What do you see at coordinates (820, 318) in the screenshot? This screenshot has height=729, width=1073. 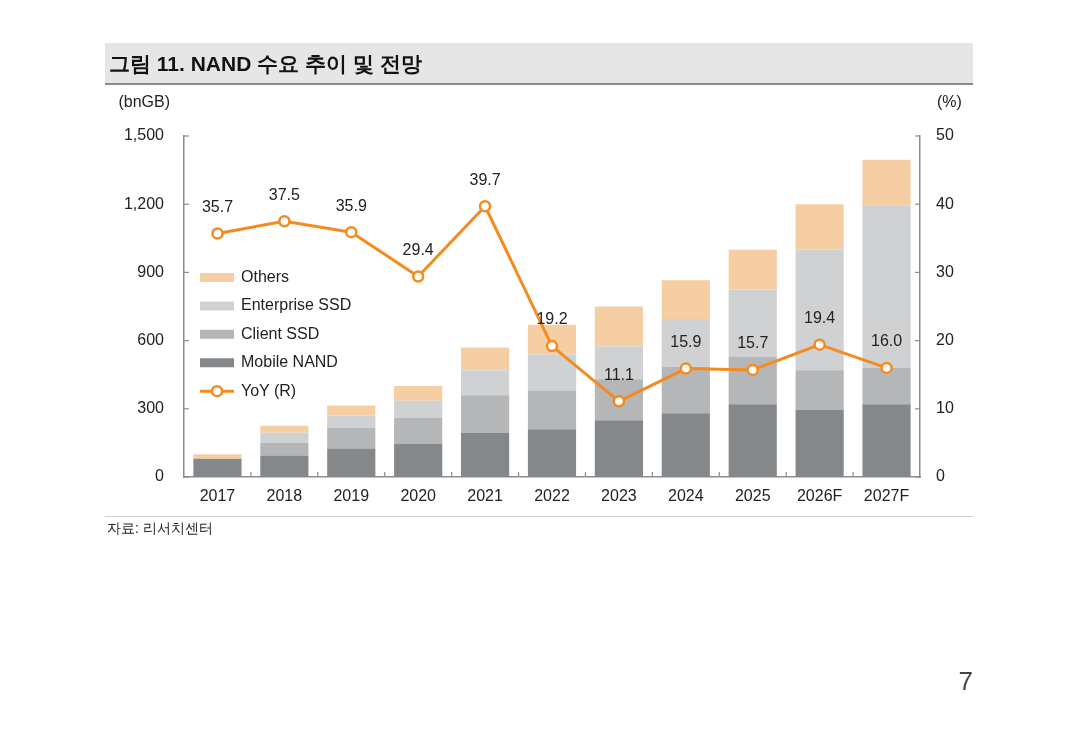 I see `data-label: 19.4` at bounding box center [820, 318].